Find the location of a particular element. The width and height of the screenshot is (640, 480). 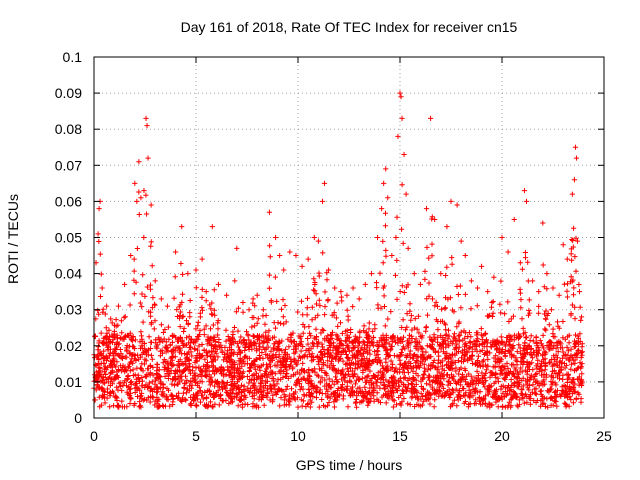

x-tick-labels: 0 5 10 15 20 25 is located at coordinates (351, 436).